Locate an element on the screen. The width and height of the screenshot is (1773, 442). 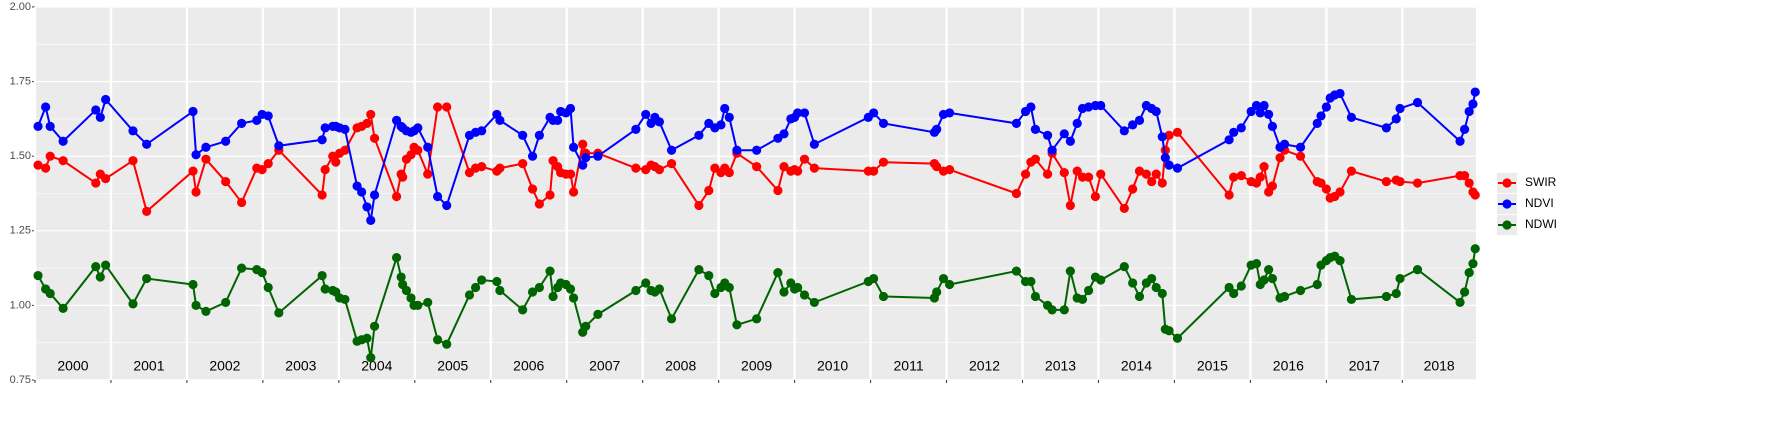
year-label: 2016 is located at coordinates (1288, 366).